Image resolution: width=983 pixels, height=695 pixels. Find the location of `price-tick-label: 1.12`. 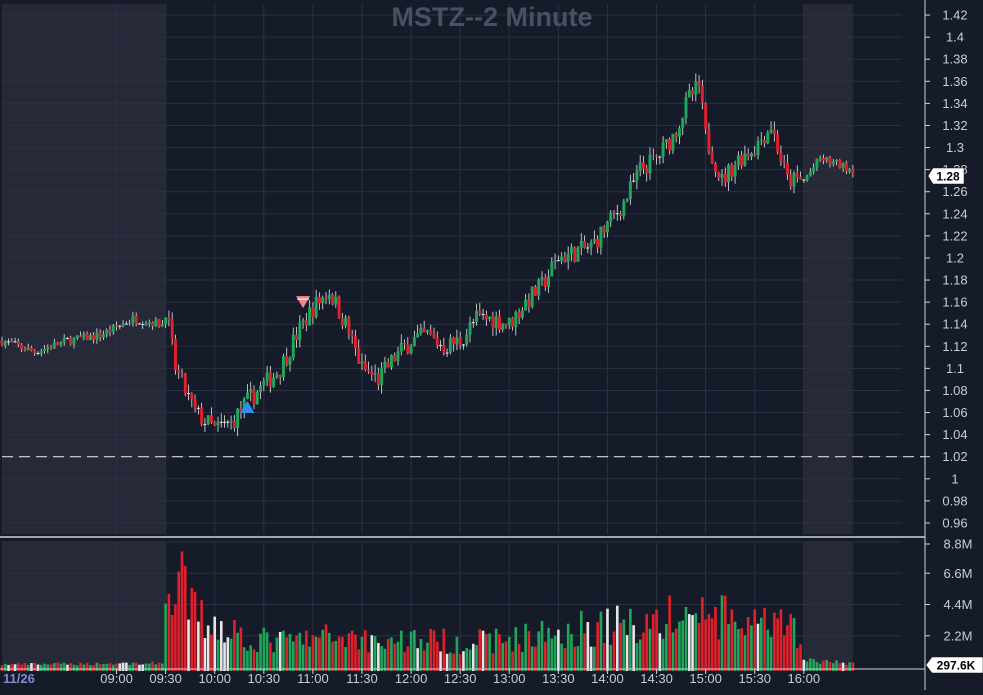

price-tick-label: 1.12 is located at coordinates (954, 346).